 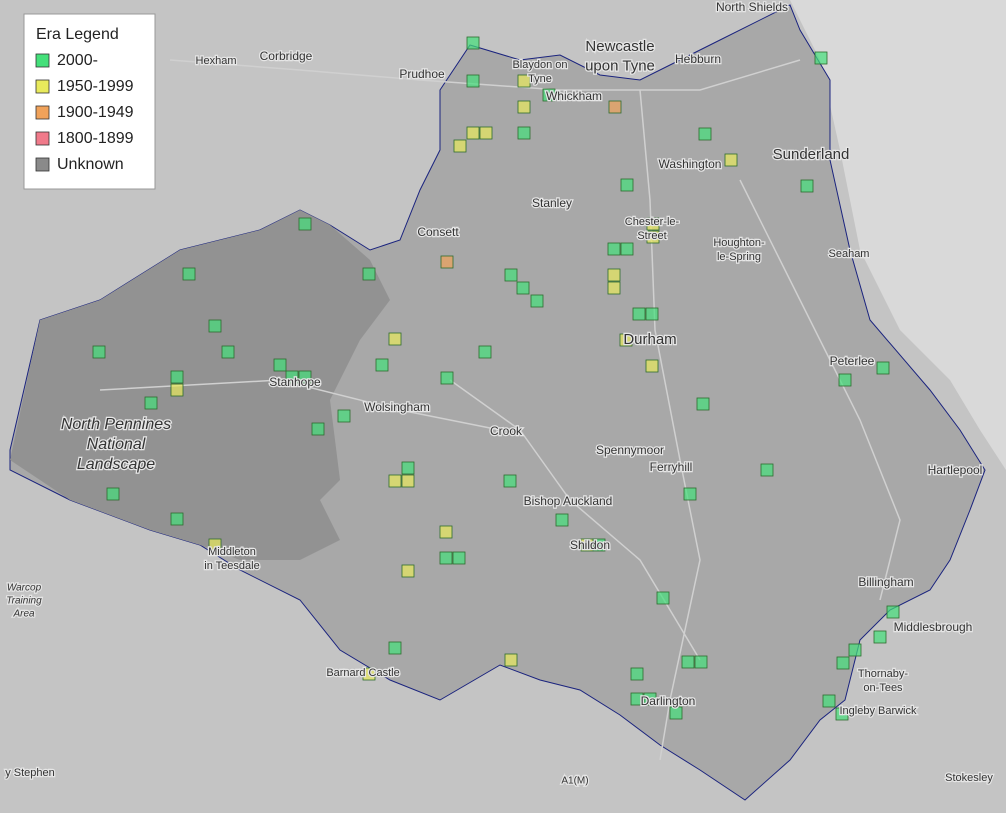 What do you see at coordinates (568, 501) in the screenshot?
I see `place-label: Bishop Auckland` at bounding box center [568, 501].